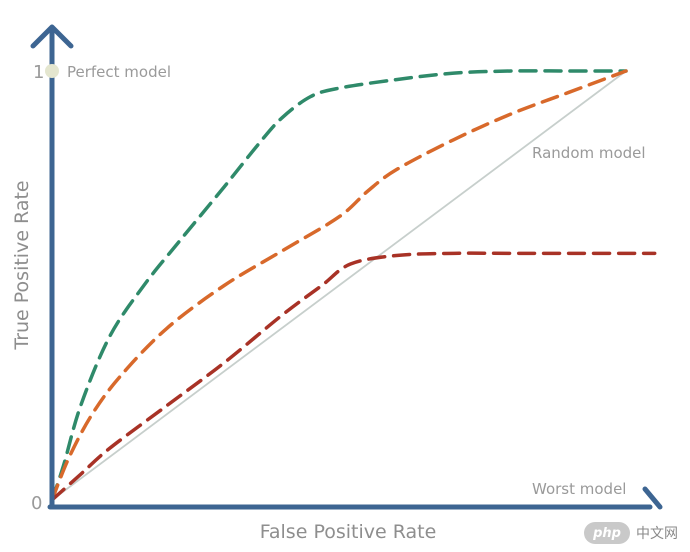 Image resolution: width=690 pixels, height=552 pixels. I want to click on watermark: php 中文网, so click(631, 533).